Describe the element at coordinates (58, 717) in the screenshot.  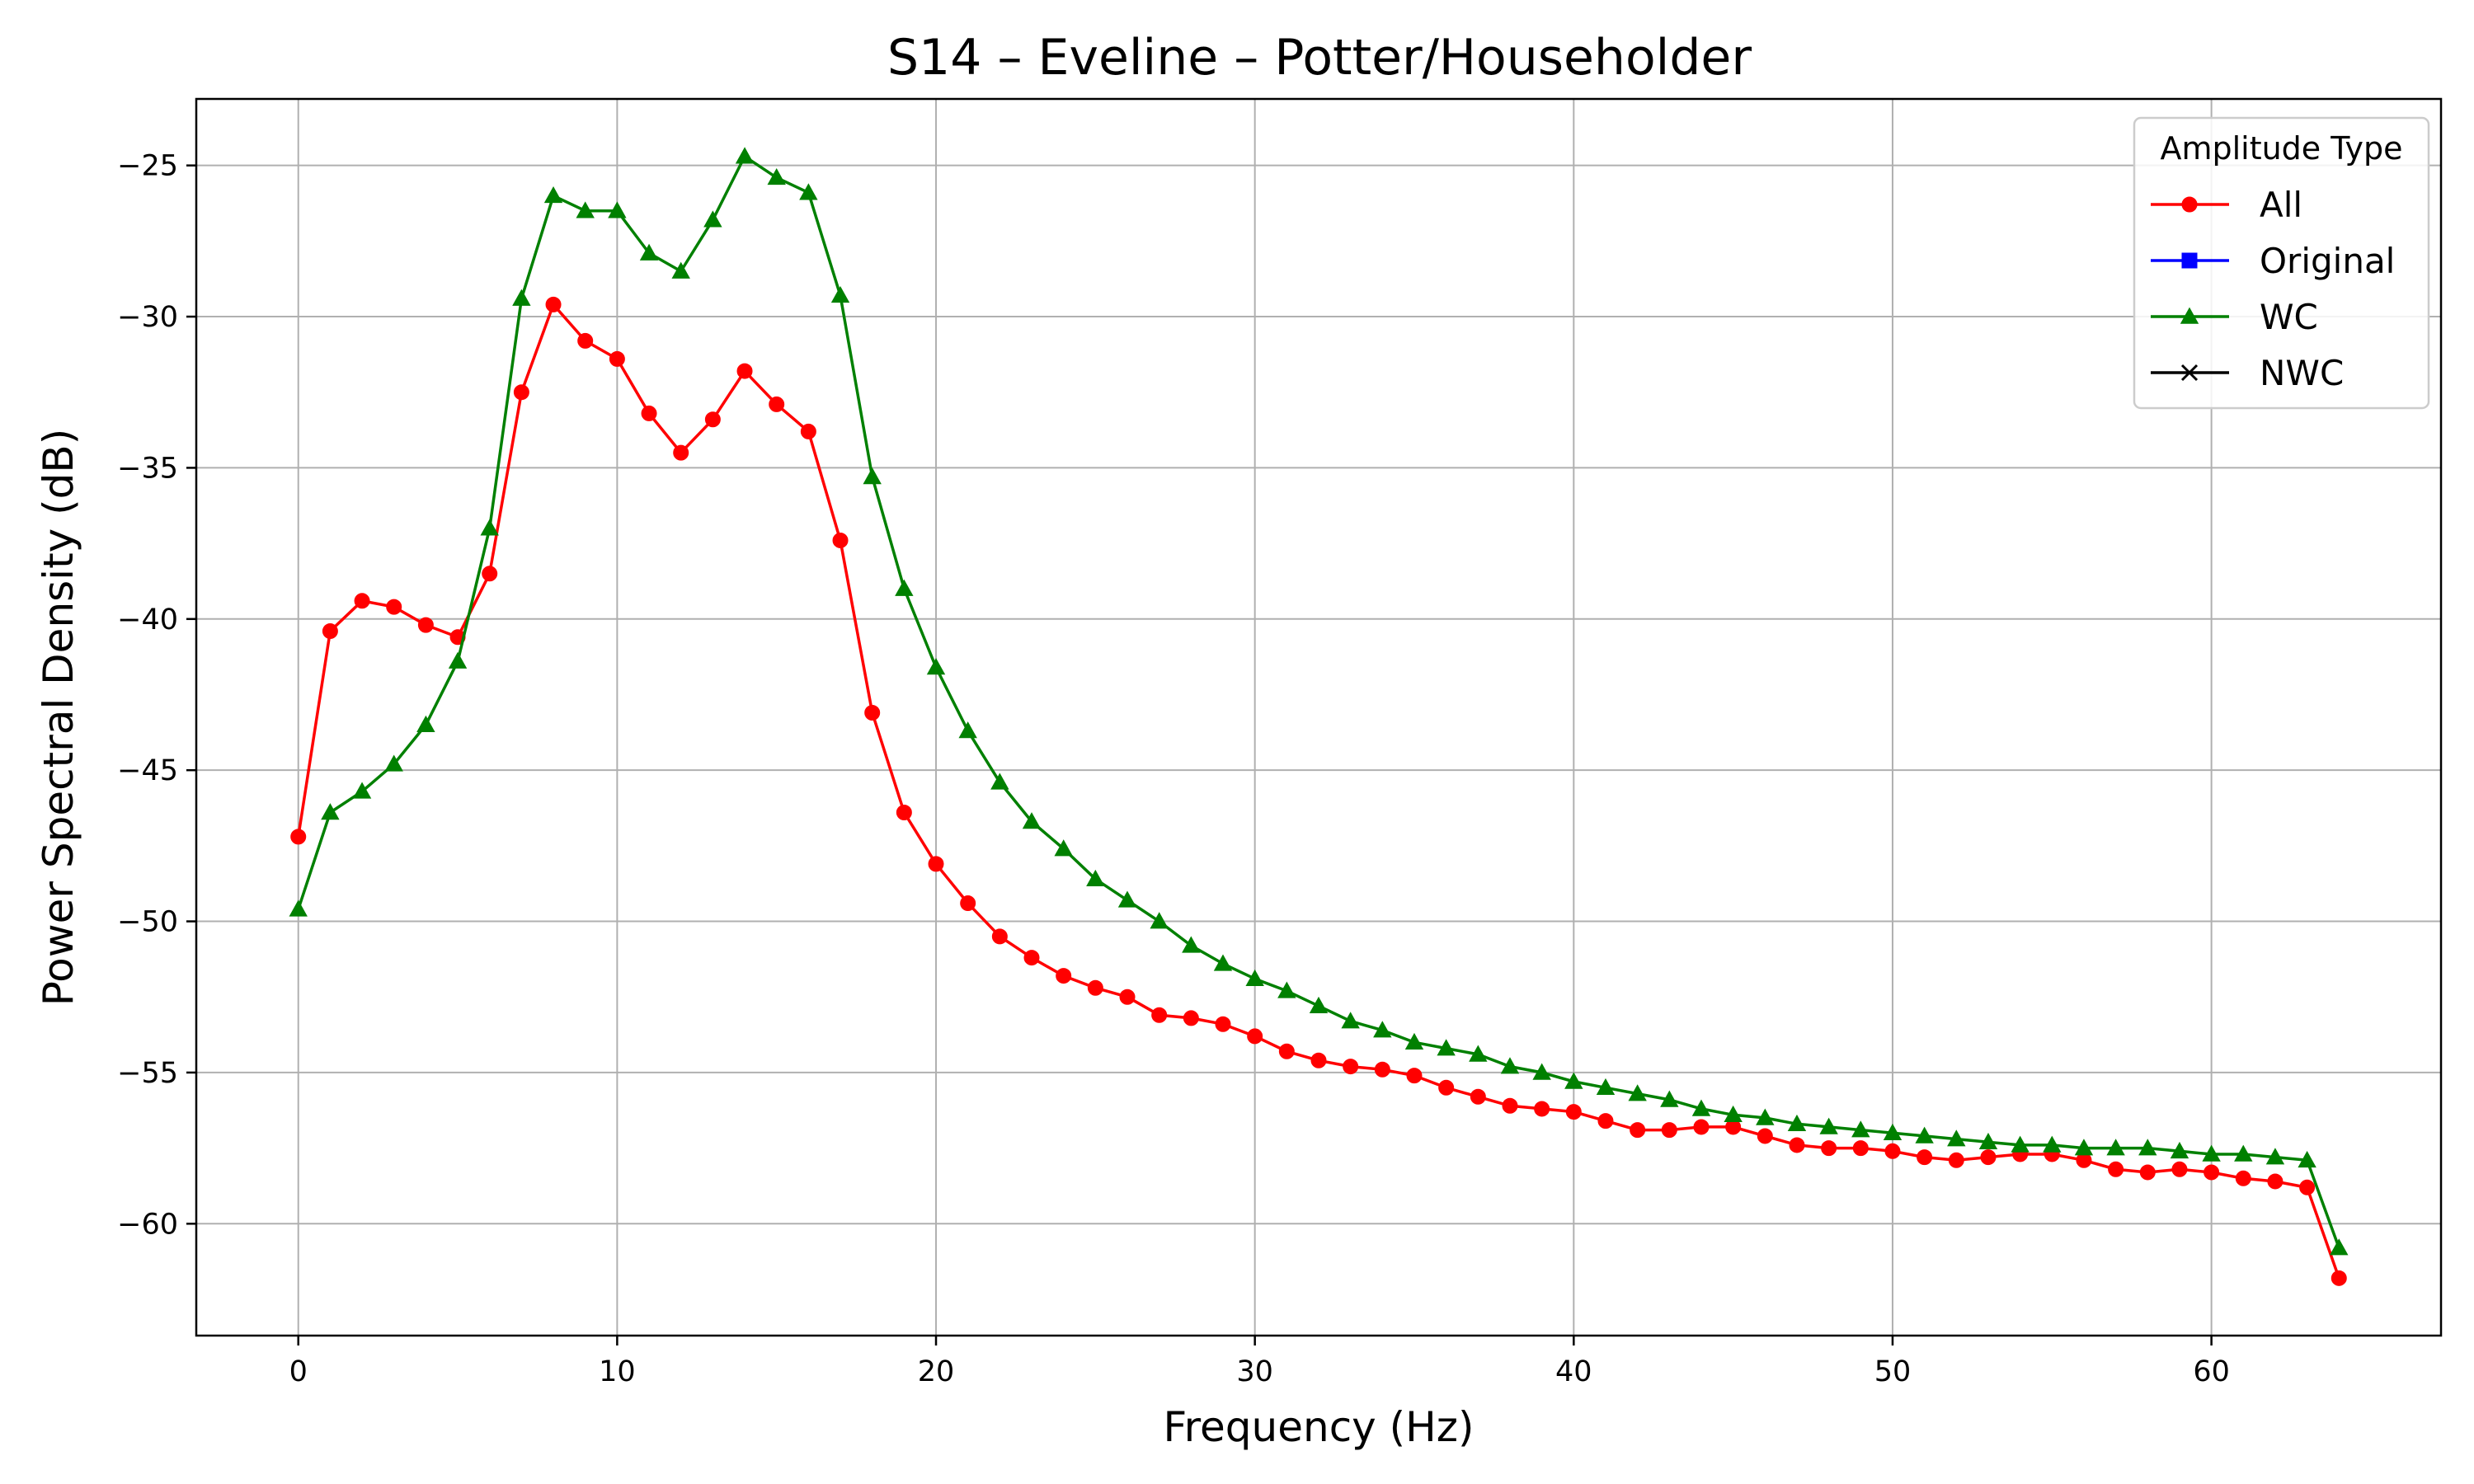
I see `y-axis-label: Power Spectral Density (dB)` at that location.